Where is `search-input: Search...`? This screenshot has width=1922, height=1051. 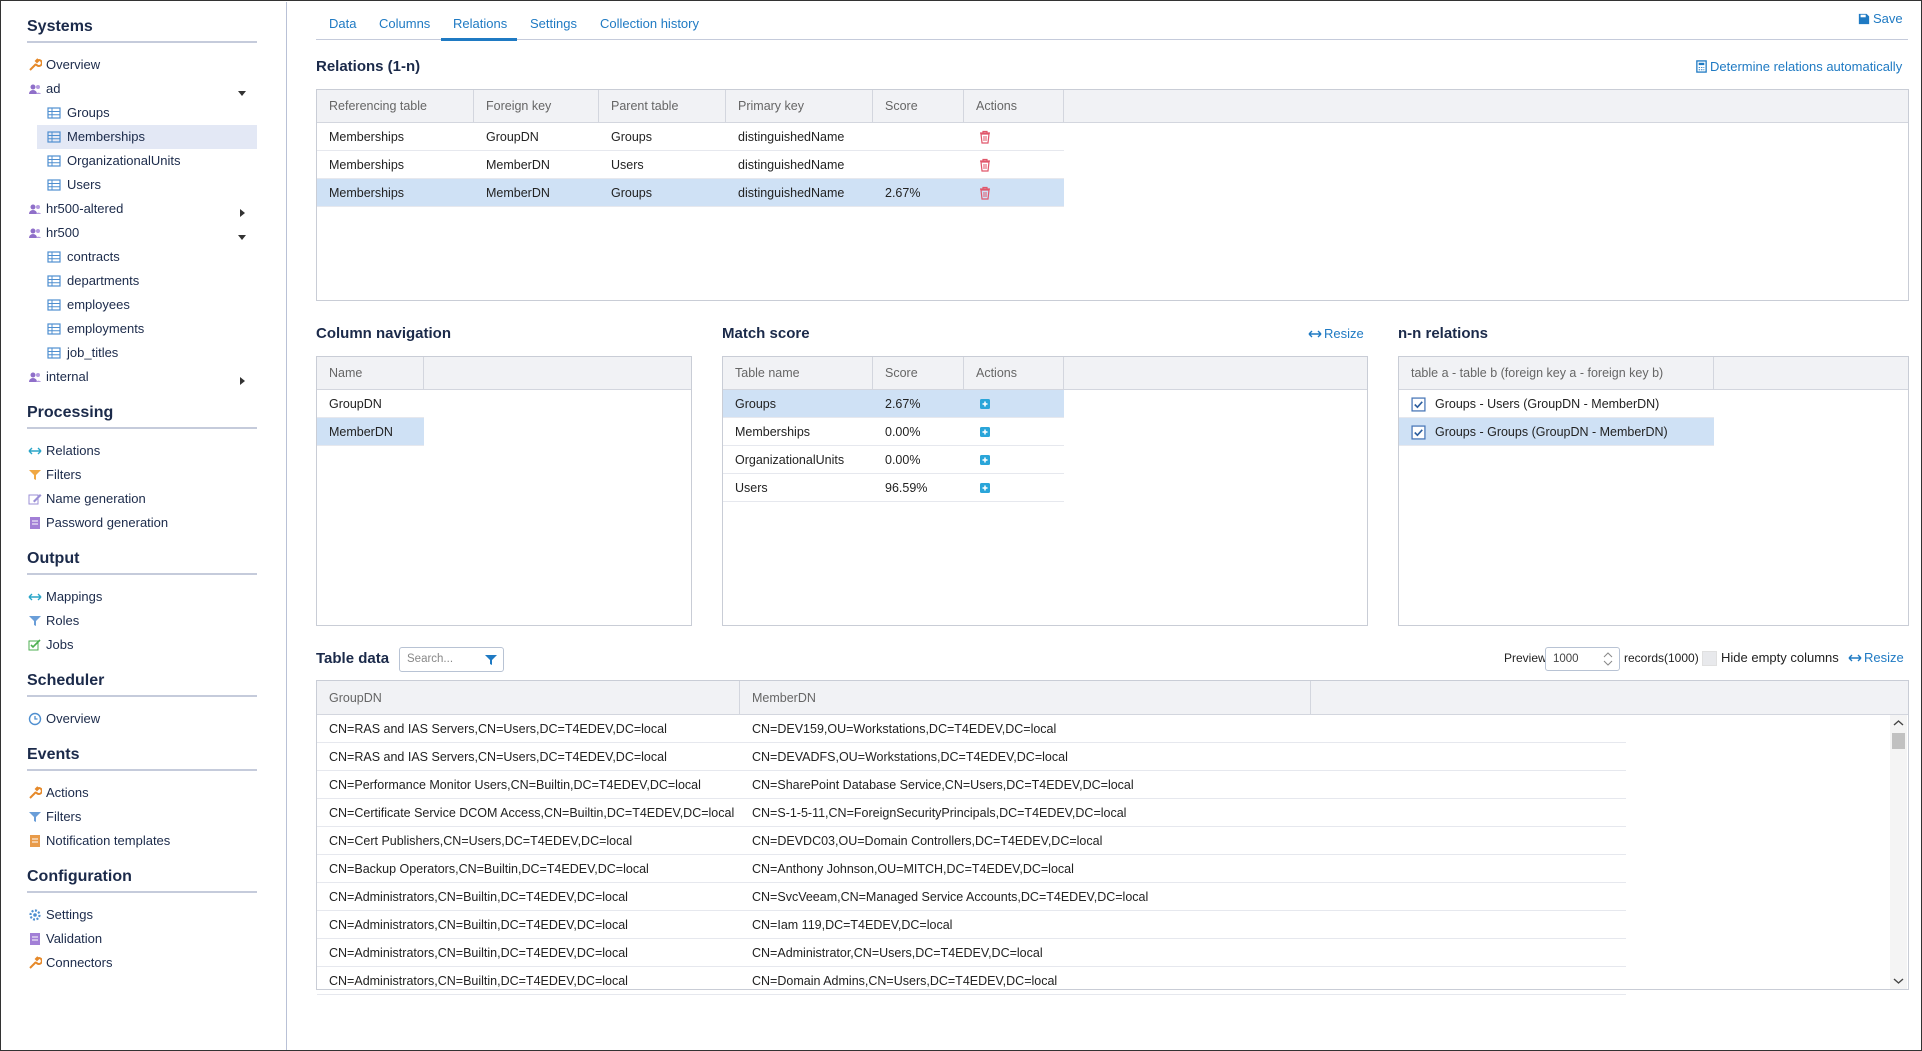
search-input: Search... is located at coordinates (451, 659).